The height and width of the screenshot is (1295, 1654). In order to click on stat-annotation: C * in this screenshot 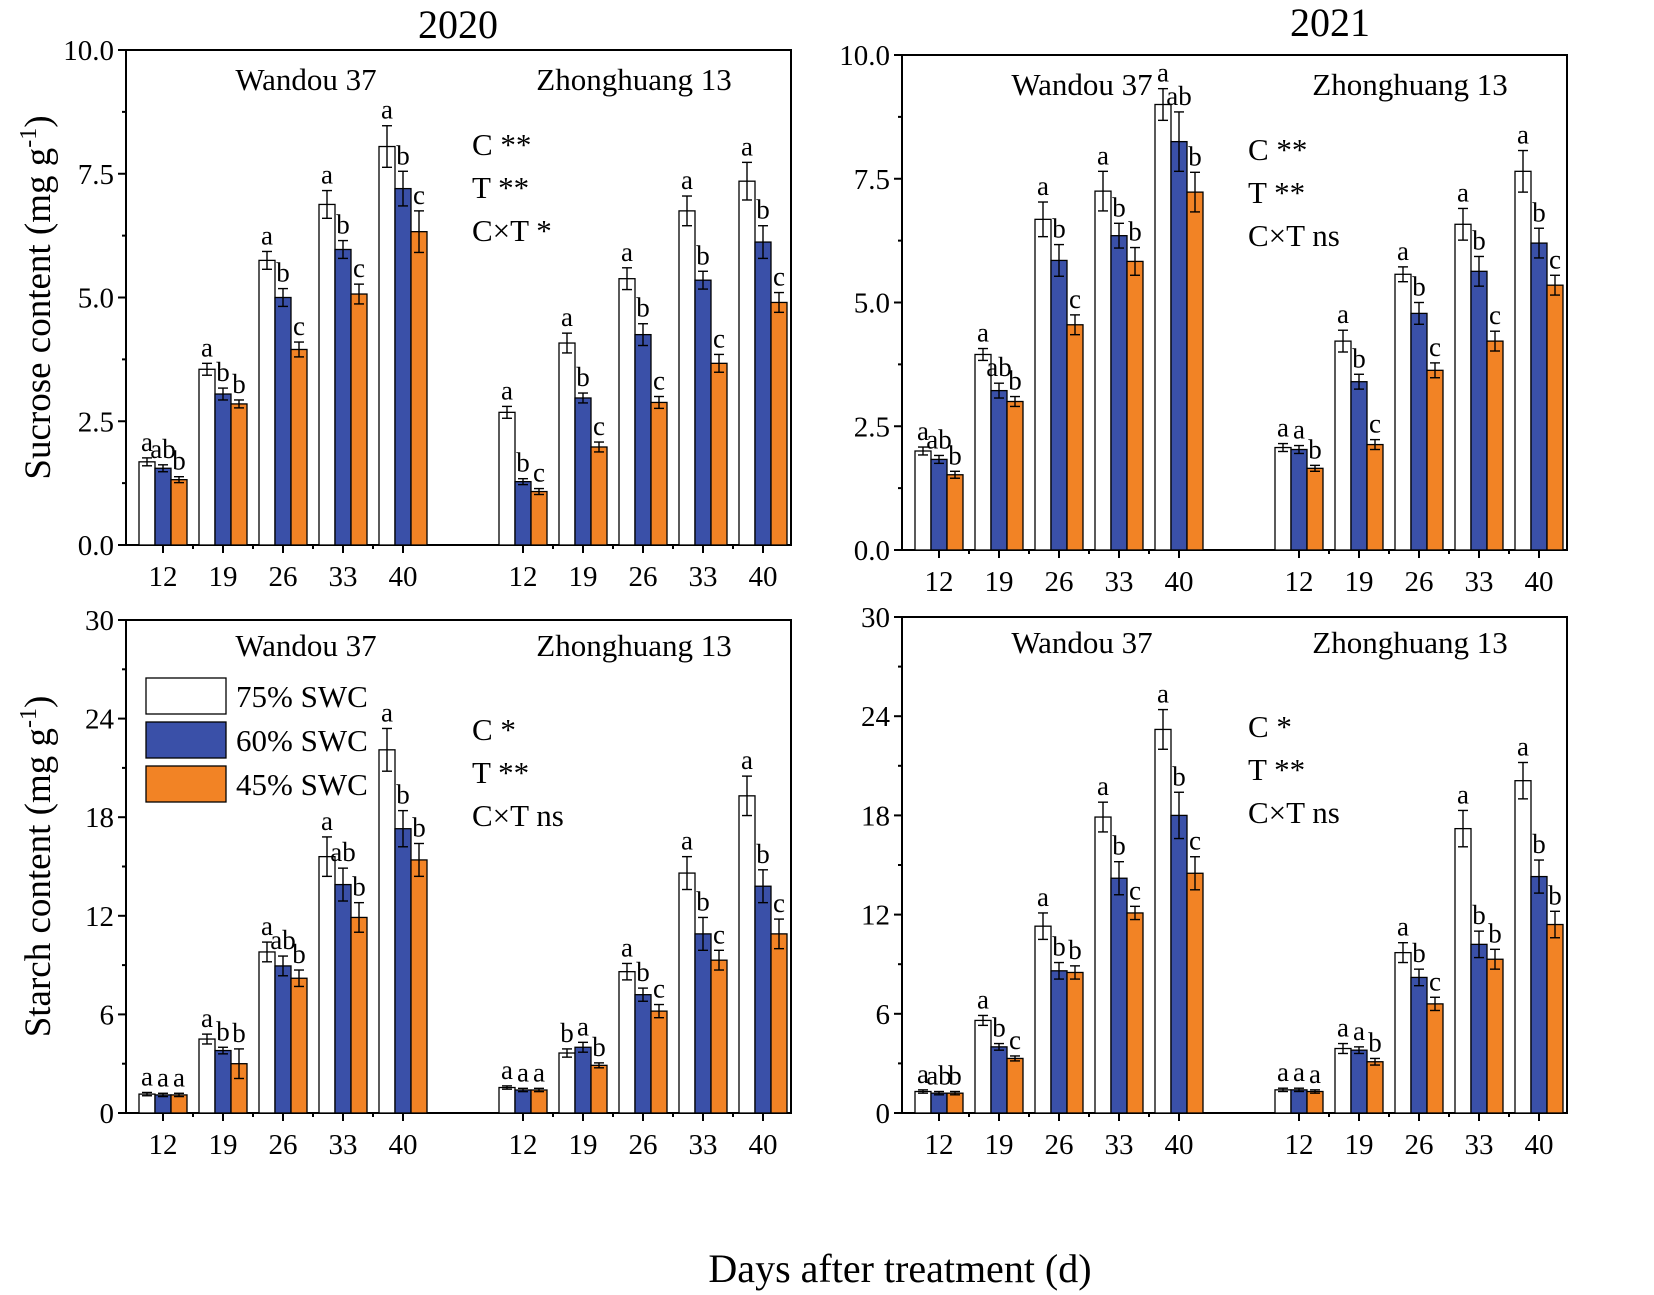, I will do `click(1270, 726)`.